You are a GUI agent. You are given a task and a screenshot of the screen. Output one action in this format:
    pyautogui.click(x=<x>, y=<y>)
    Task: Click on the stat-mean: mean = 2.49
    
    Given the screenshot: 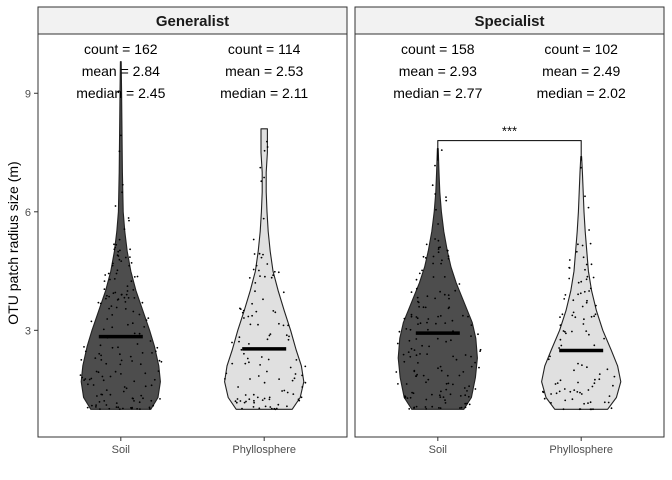 What is the action you would take?
    pyautogui.click(x=581, y=71)
    